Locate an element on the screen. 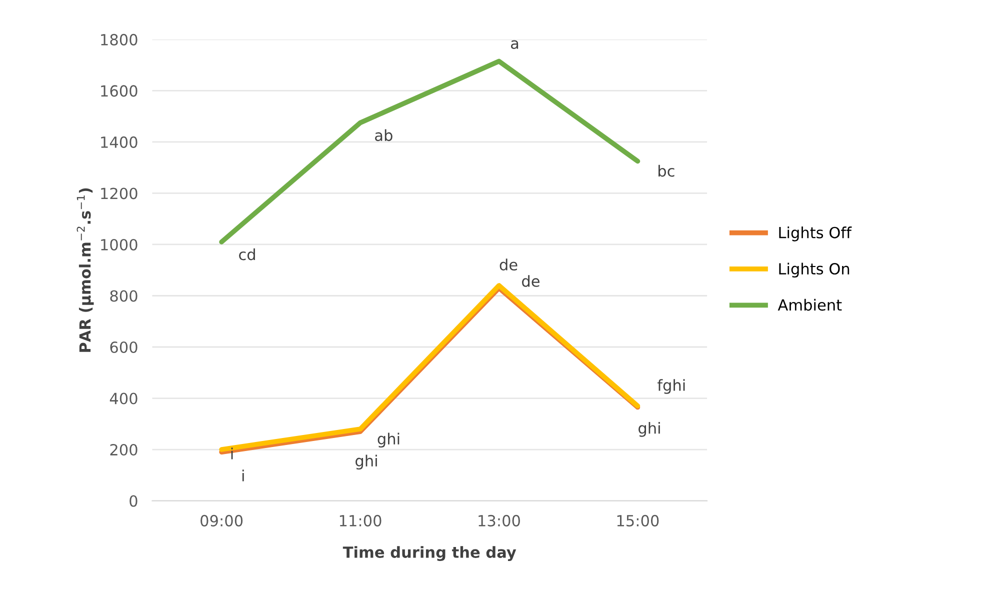 This screenshot has width=982, height=607. y-tick-label: 200 is located at coordinates (124, 450).